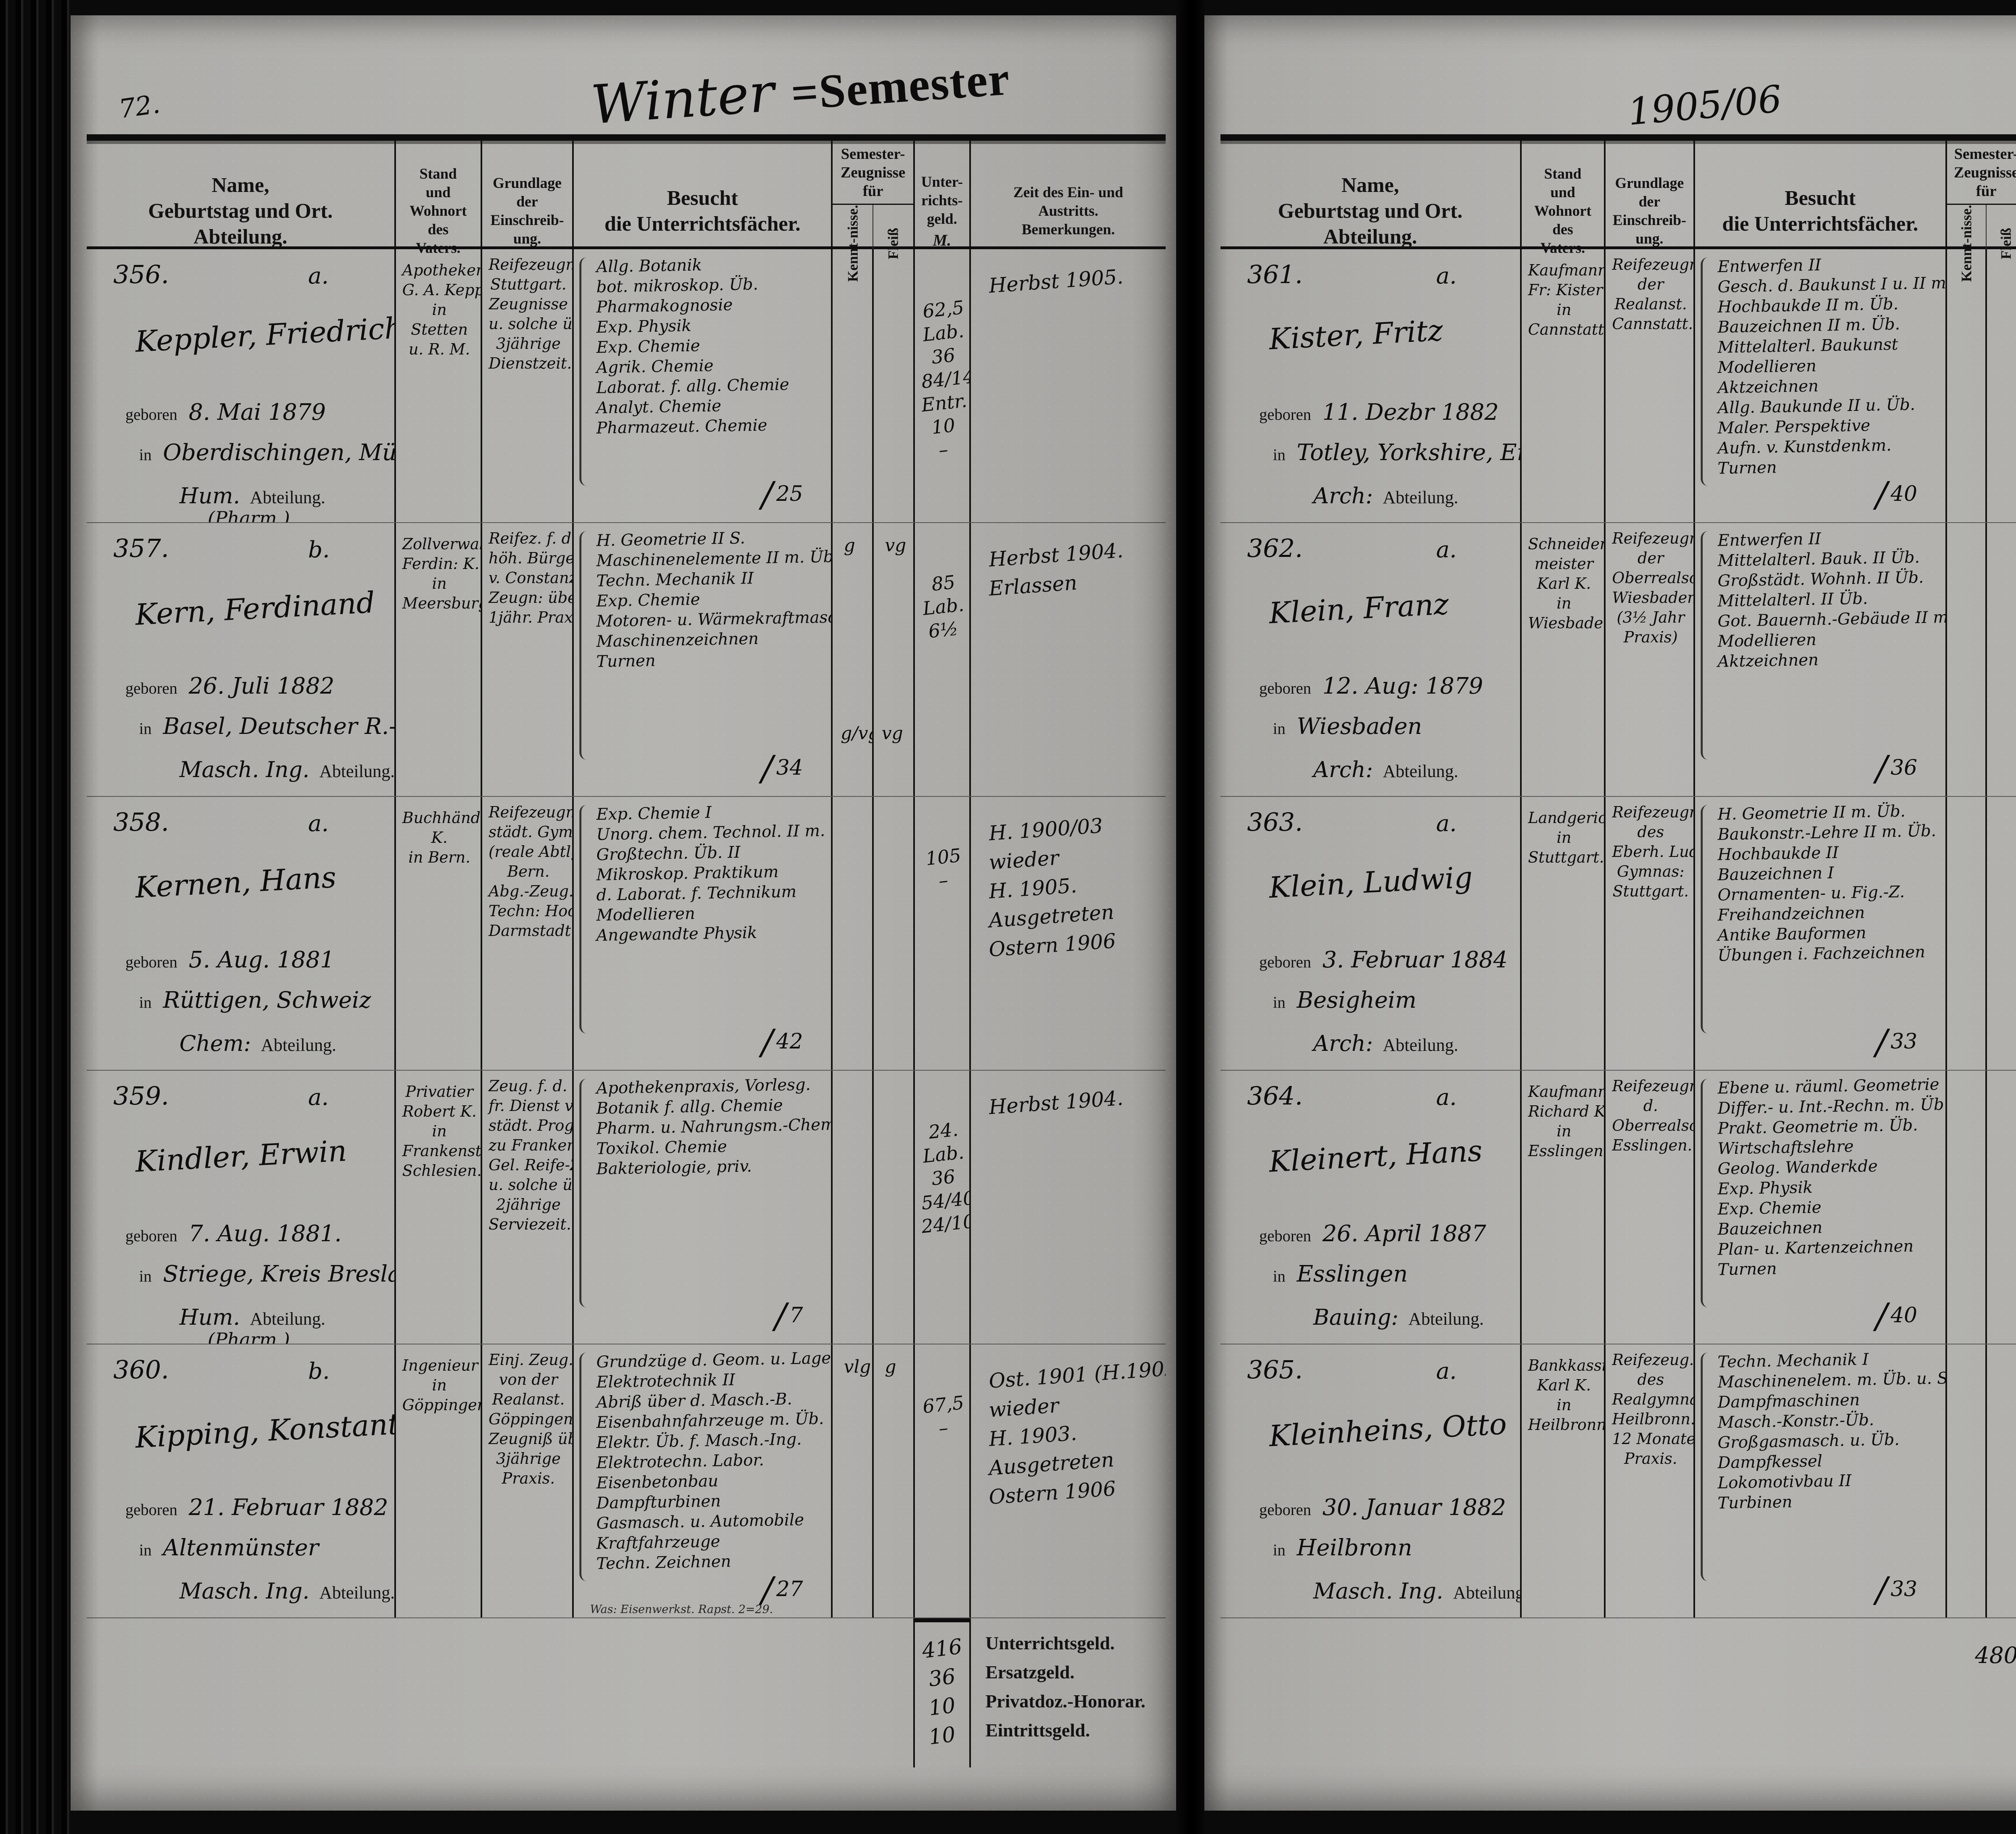 The image size is (2016, 1834). What do you see at coordinates (1650, 637) in the screenshot?
I see `text-line: Praxis)` at bounding box center [1650, 637].